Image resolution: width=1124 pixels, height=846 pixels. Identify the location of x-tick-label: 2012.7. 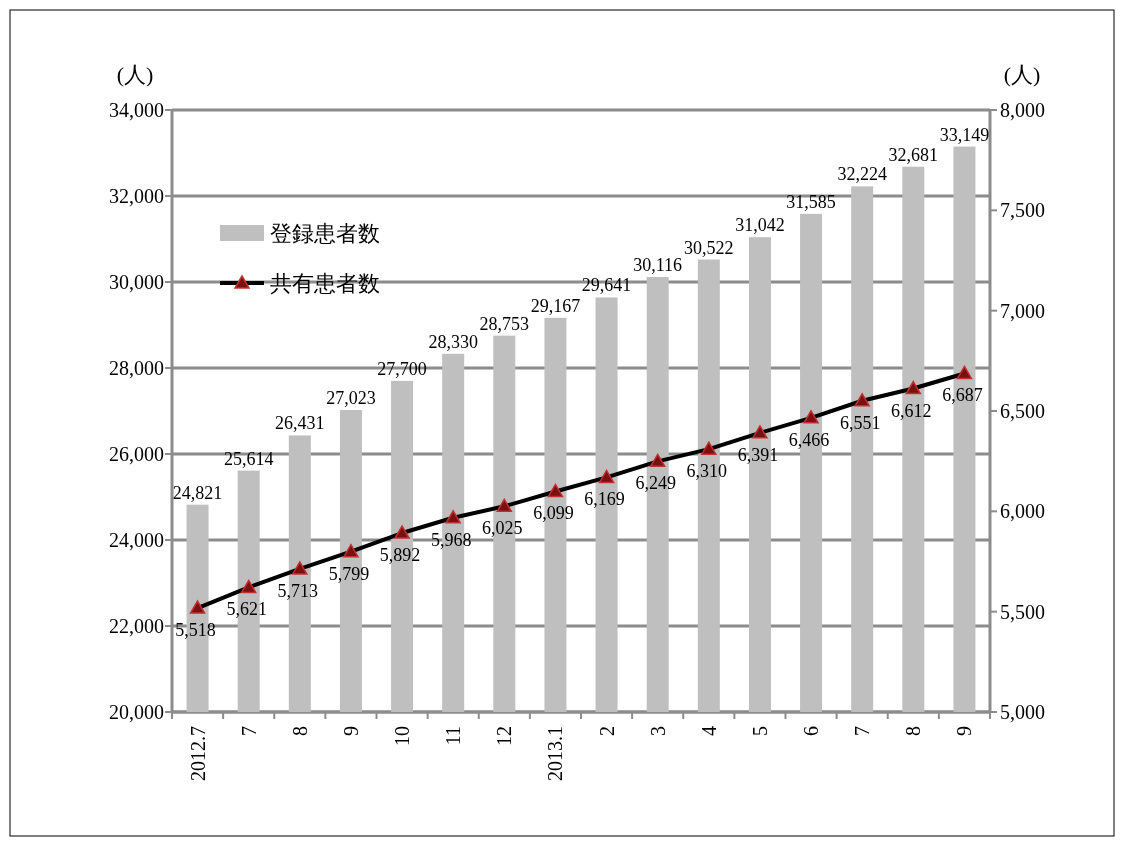
(197, 753).